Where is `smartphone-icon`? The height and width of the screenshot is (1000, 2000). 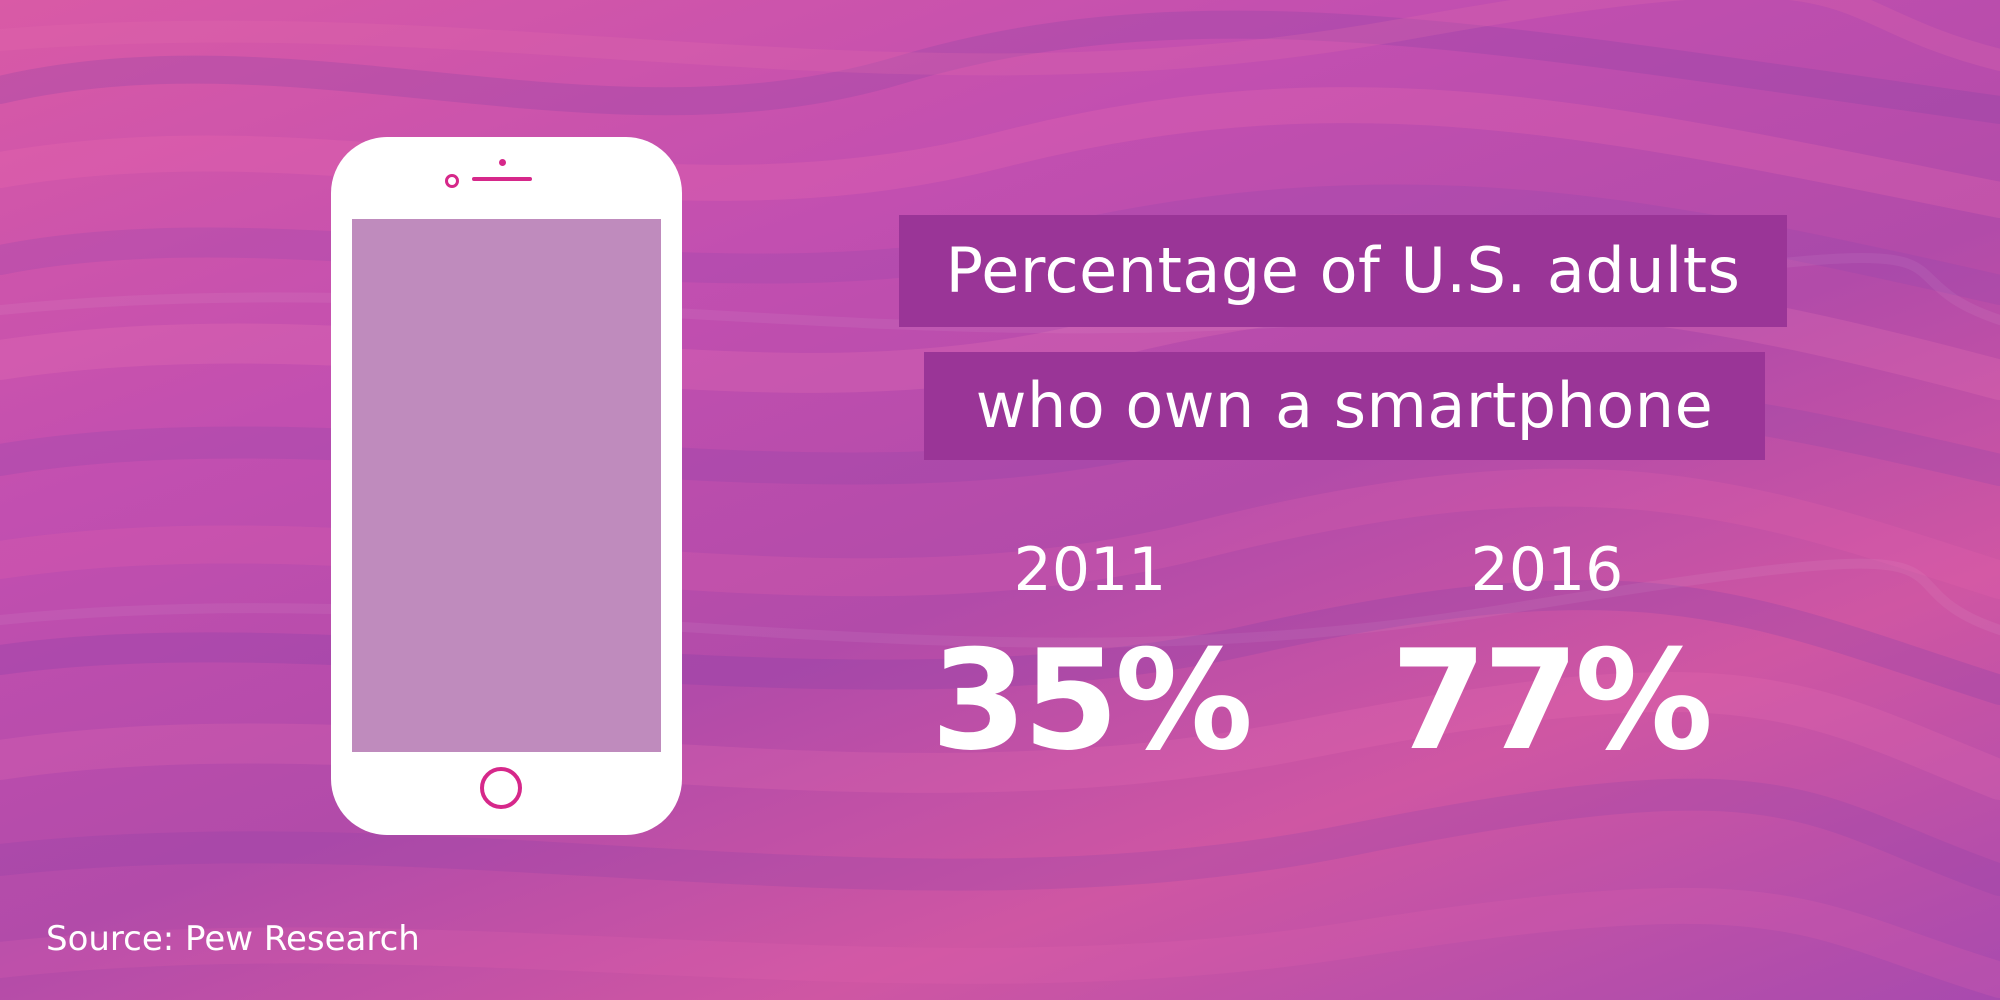 smartphone-icon is located at coordinates (506, 486).